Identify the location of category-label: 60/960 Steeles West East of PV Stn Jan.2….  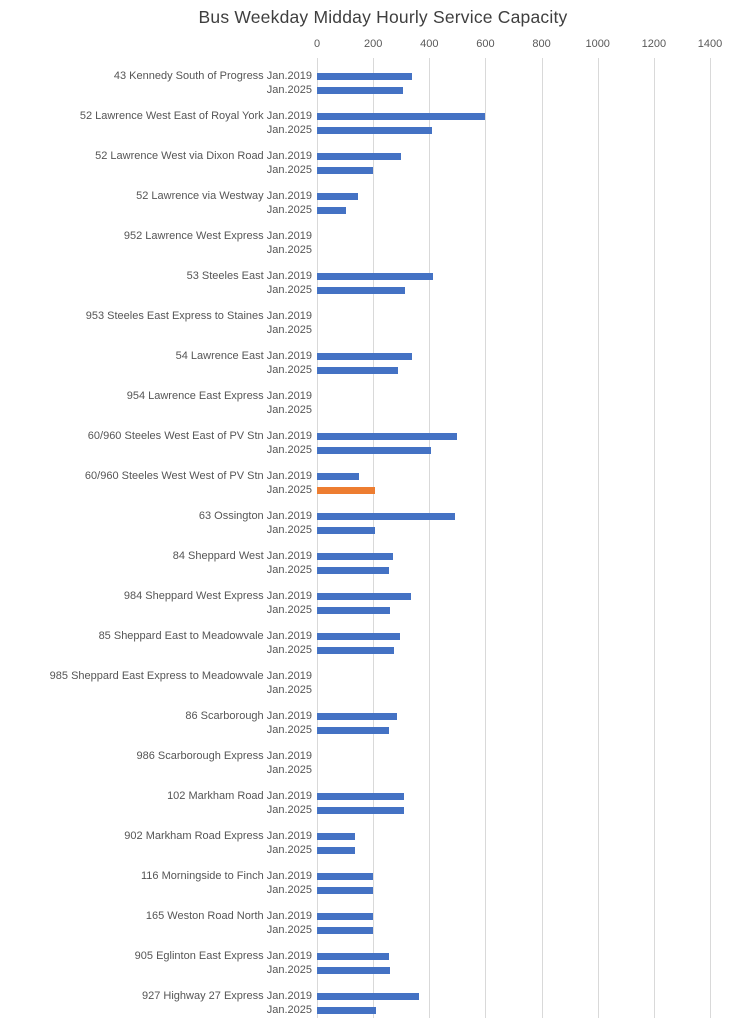
(199, 436).